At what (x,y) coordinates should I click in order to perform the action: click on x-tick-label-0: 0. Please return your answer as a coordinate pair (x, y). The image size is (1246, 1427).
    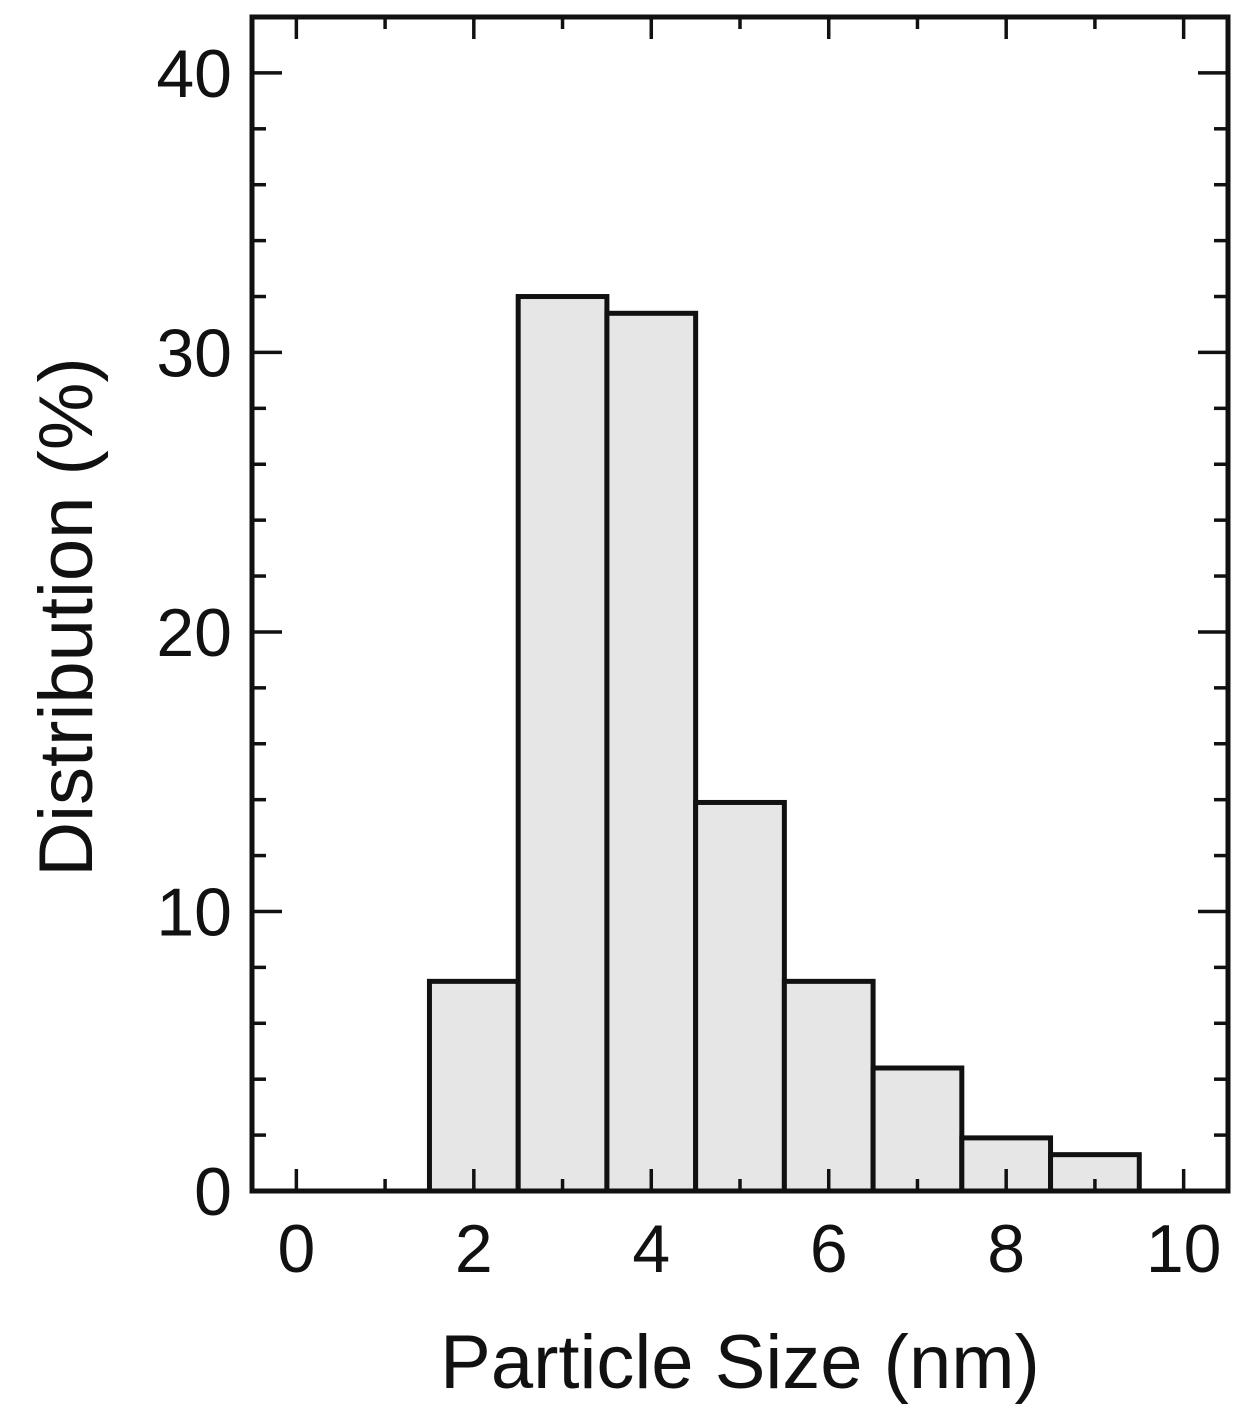
    Looking at the image, I should click on (296, 1249).